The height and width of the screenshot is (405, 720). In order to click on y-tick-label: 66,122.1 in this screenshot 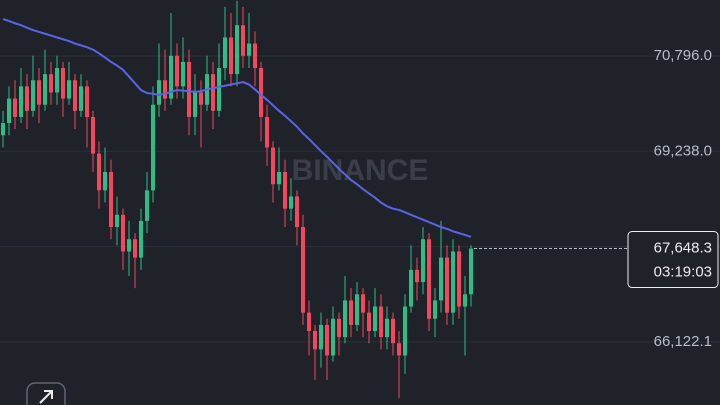, I will do `click(683, 341)`.